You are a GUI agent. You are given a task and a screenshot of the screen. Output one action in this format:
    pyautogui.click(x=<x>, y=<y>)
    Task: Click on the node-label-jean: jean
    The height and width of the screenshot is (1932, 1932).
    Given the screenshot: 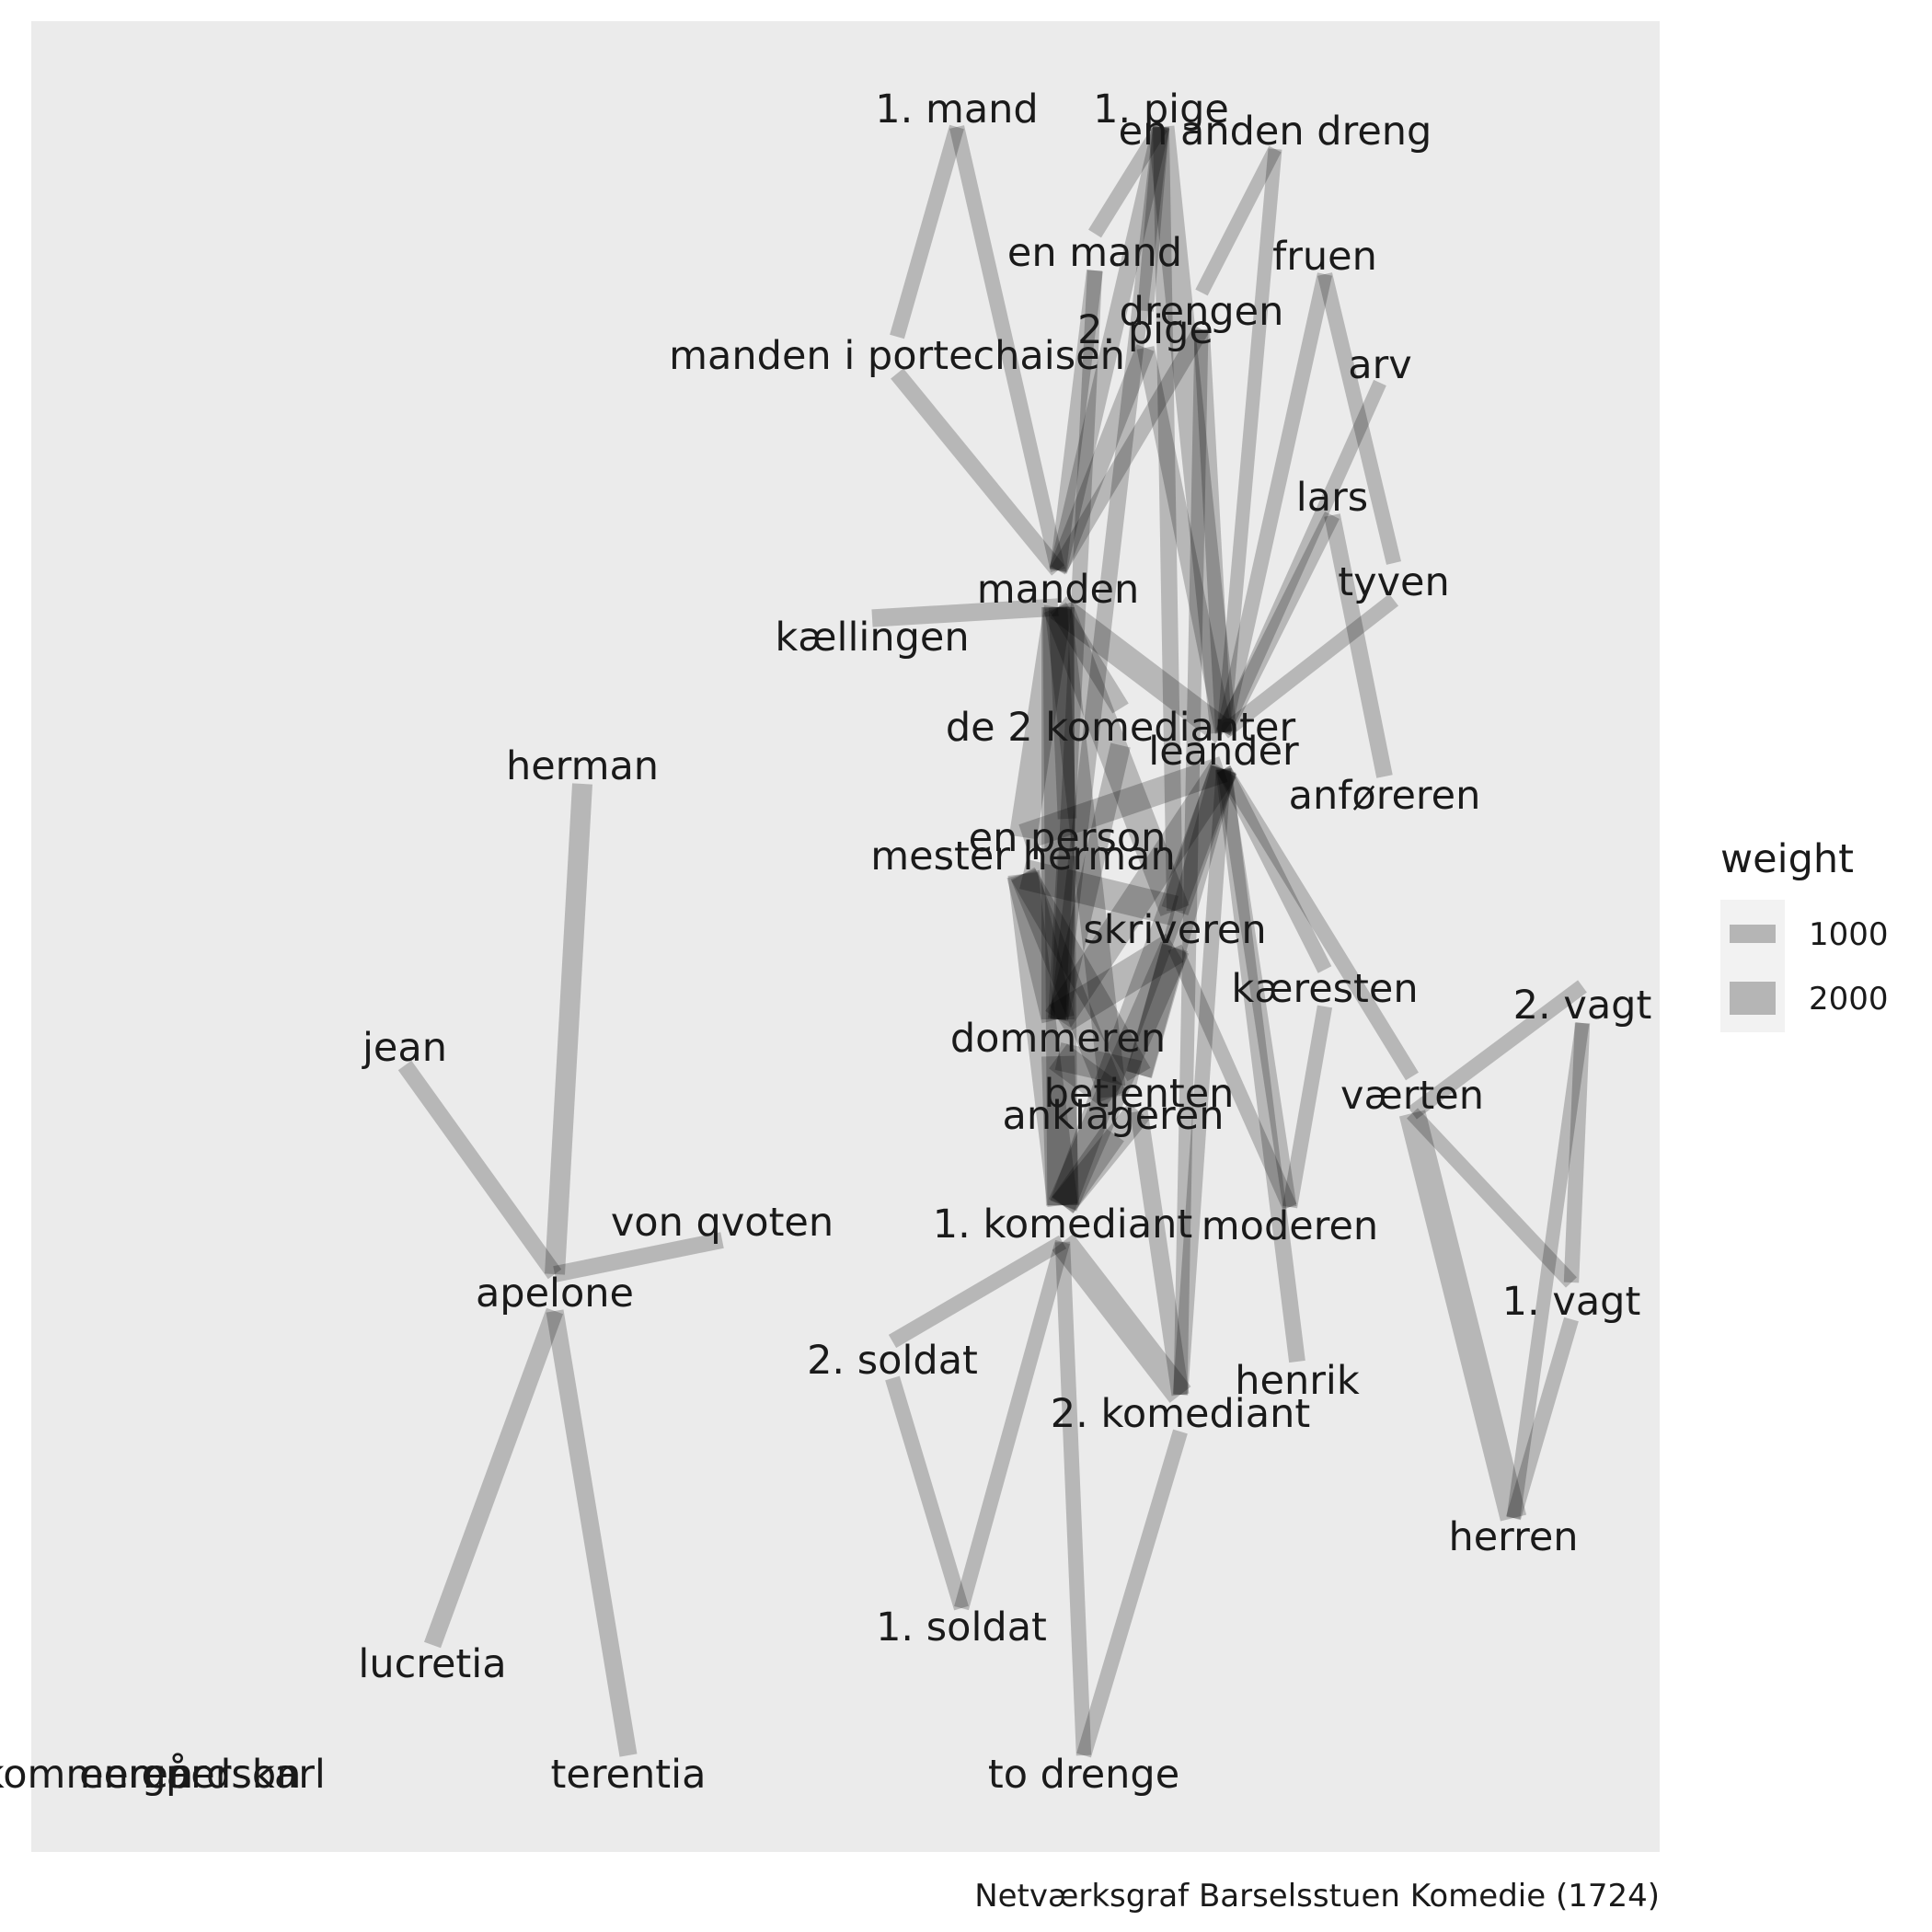 What is the action you would take?
    pyautogui.click(x=404, y=1048)
    